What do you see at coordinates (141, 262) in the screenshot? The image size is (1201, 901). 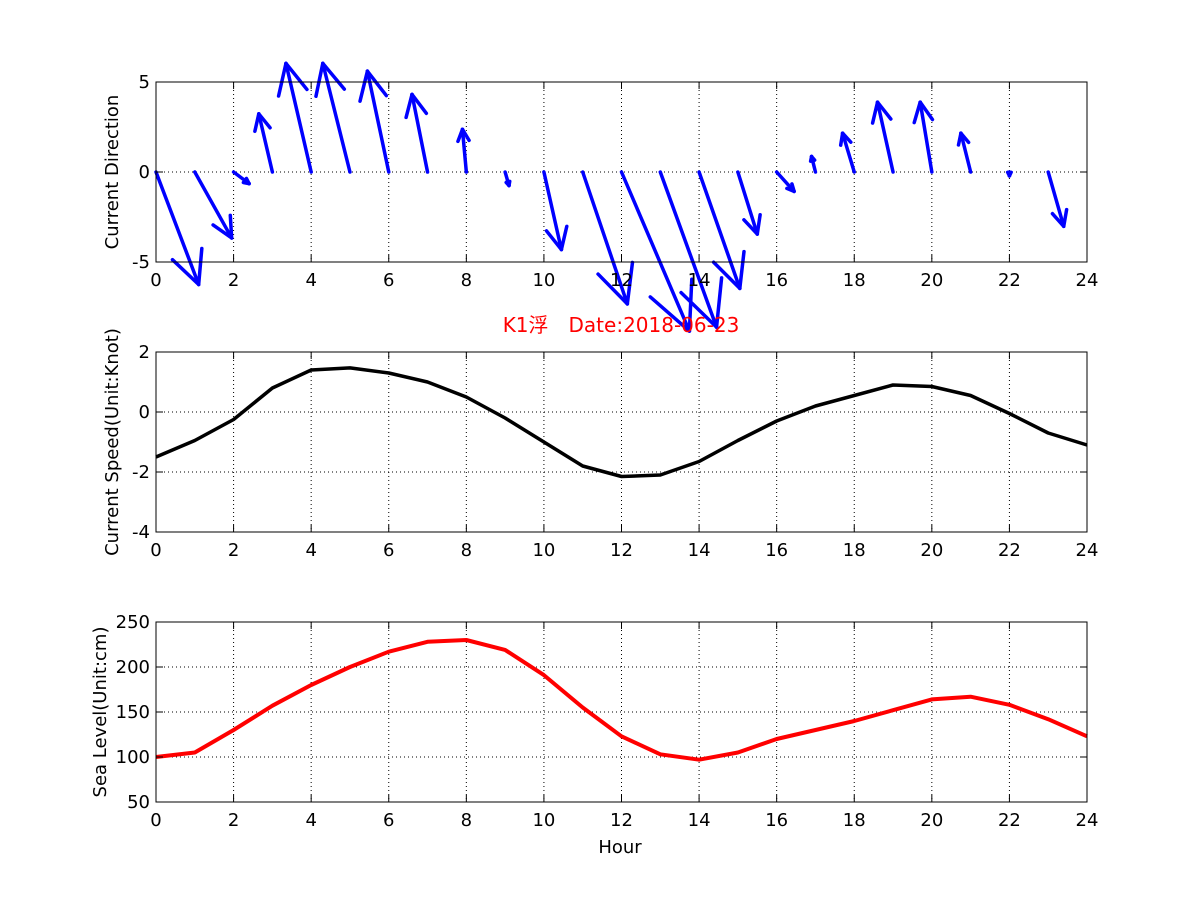 I see `y-tick-label: -5` at bounding box center [141, 262].